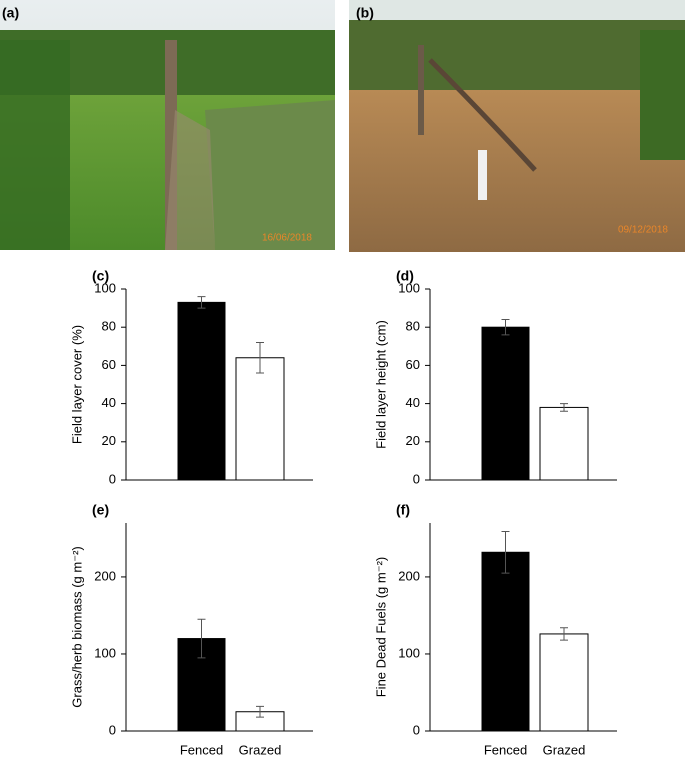 This screenshot has width=685, height=768. Describe the element at coordinates (10, 13) in the screenshot. I see `photo-label: (a)` at that location.